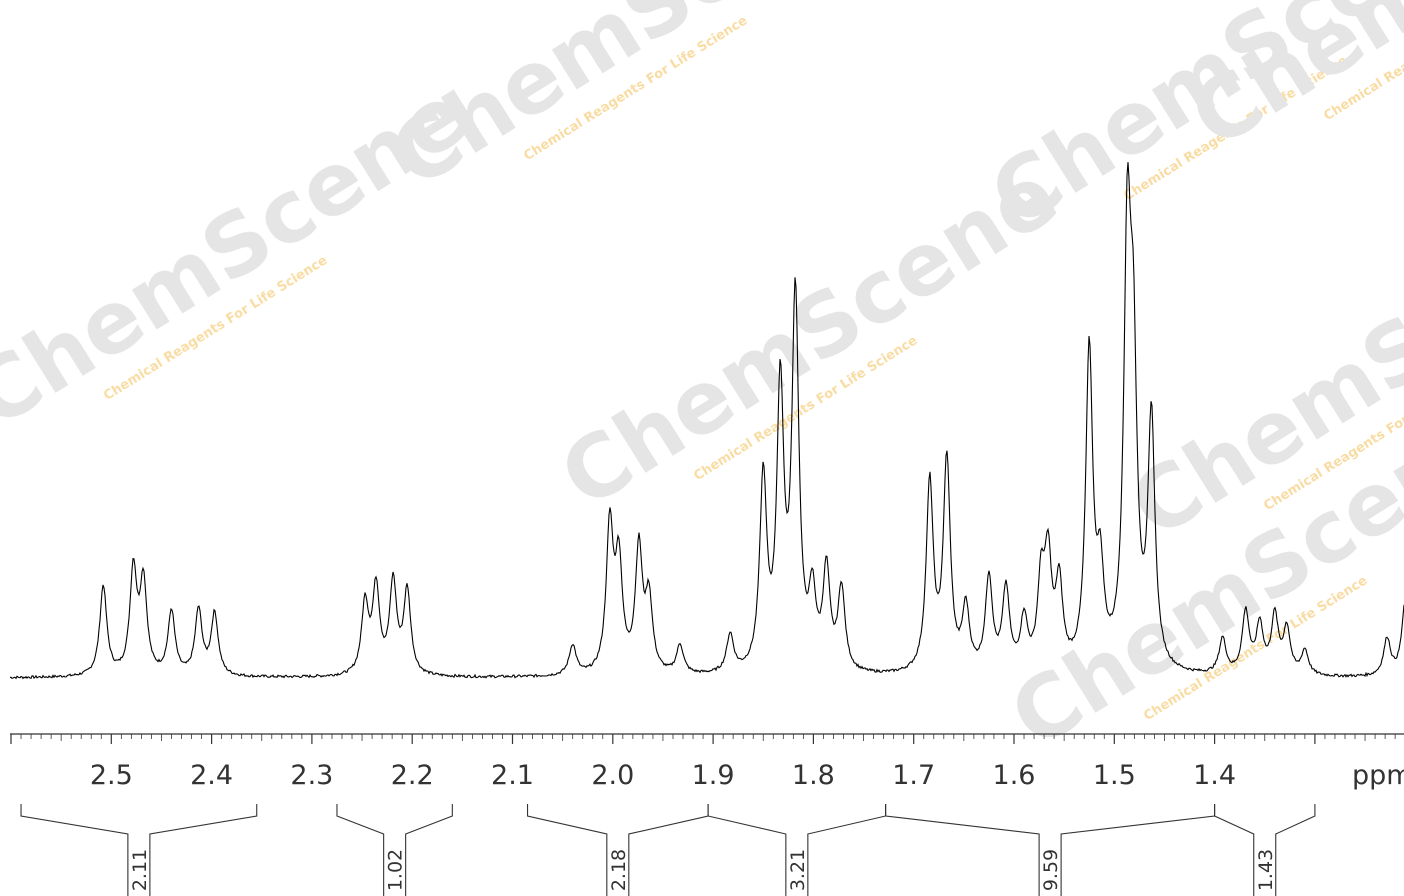 This screenshot has width=1404, height=896. Describe the element at coordinates (713, 775) in the screenshot. I see `tick-label: 1.9` at that location.